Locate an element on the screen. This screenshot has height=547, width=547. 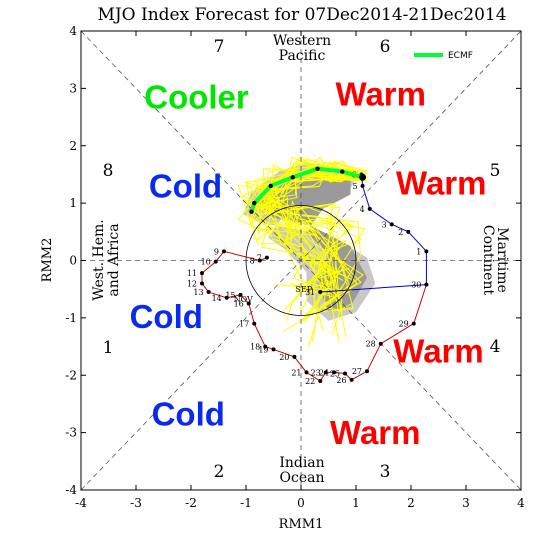
x-tick-label: 1 is located at coordinates (356, 503).